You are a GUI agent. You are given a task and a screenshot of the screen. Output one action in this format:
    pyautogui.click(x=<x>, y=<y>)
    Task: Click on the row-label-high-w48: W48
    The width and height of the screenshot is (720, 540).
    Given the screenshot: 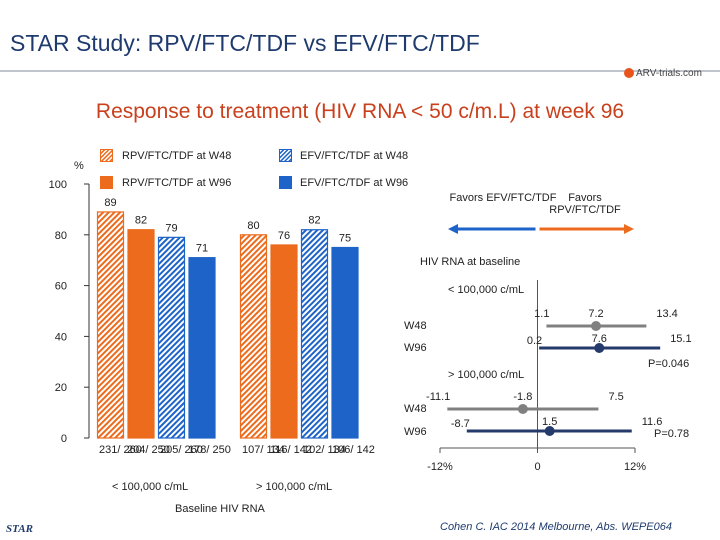 What is the action you would take?
    pyautogui.click(x=415, y=409)
    